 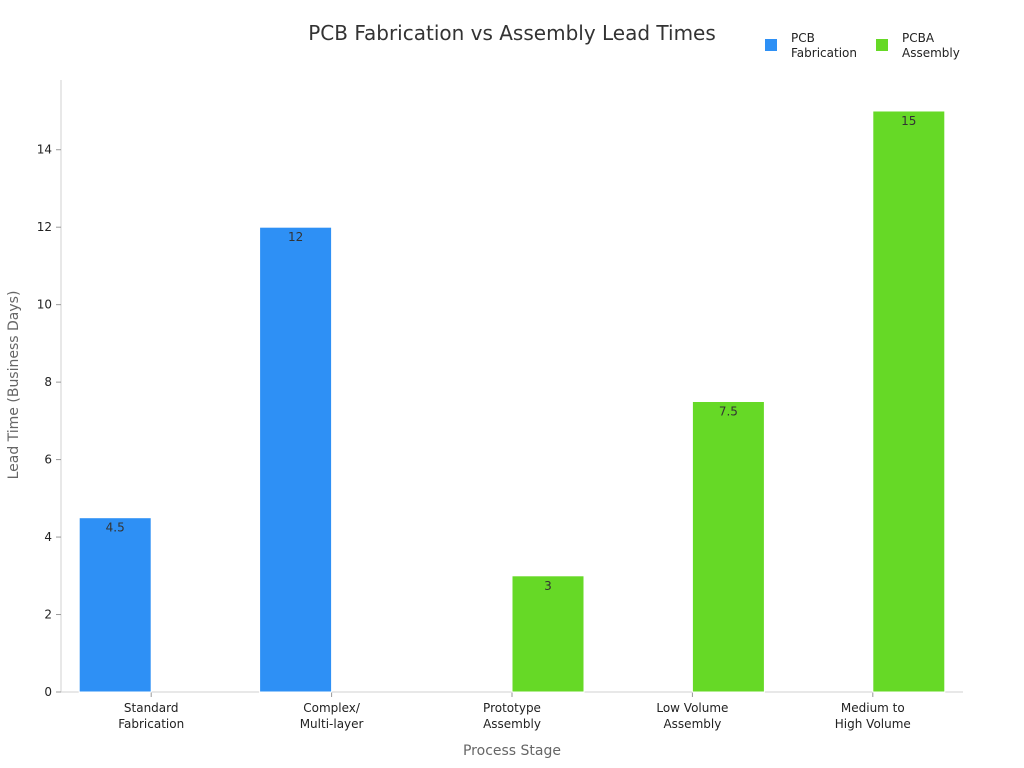 What do you see at coordinates (873, 716) in the screenshot?
I see `x-tick-label: Medium to High Volume` at bounding box center [873, 716].